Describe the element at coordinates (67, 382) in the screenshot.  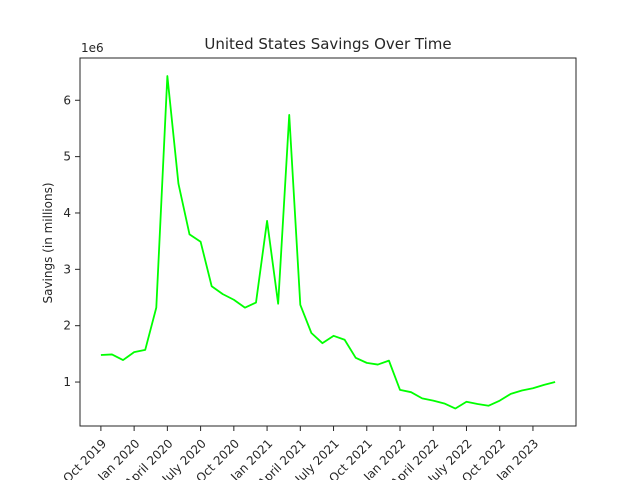
I see `y-tick-label: 1` at that location.